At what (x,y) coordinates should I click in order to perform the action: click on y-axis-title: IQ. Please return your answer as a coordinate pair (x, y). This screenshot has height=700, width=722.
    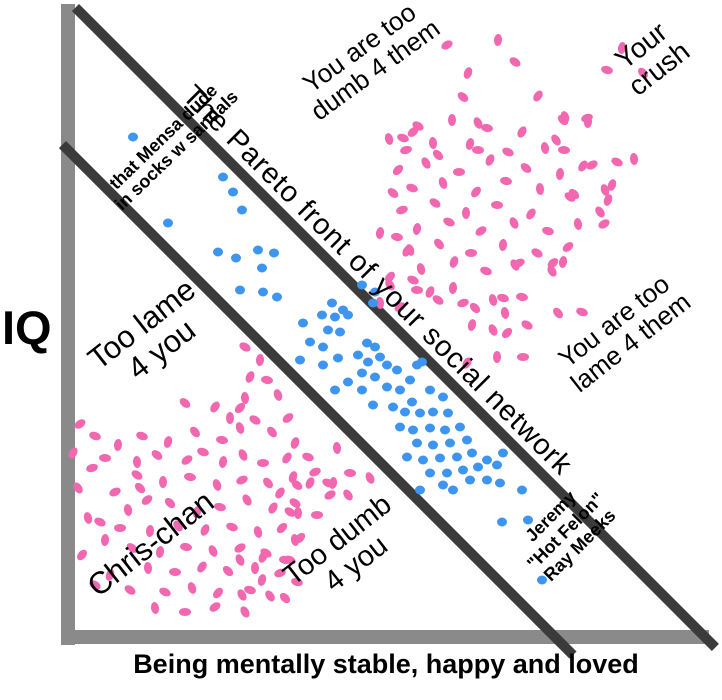
    Looking at the image, I should click on (27, 327).